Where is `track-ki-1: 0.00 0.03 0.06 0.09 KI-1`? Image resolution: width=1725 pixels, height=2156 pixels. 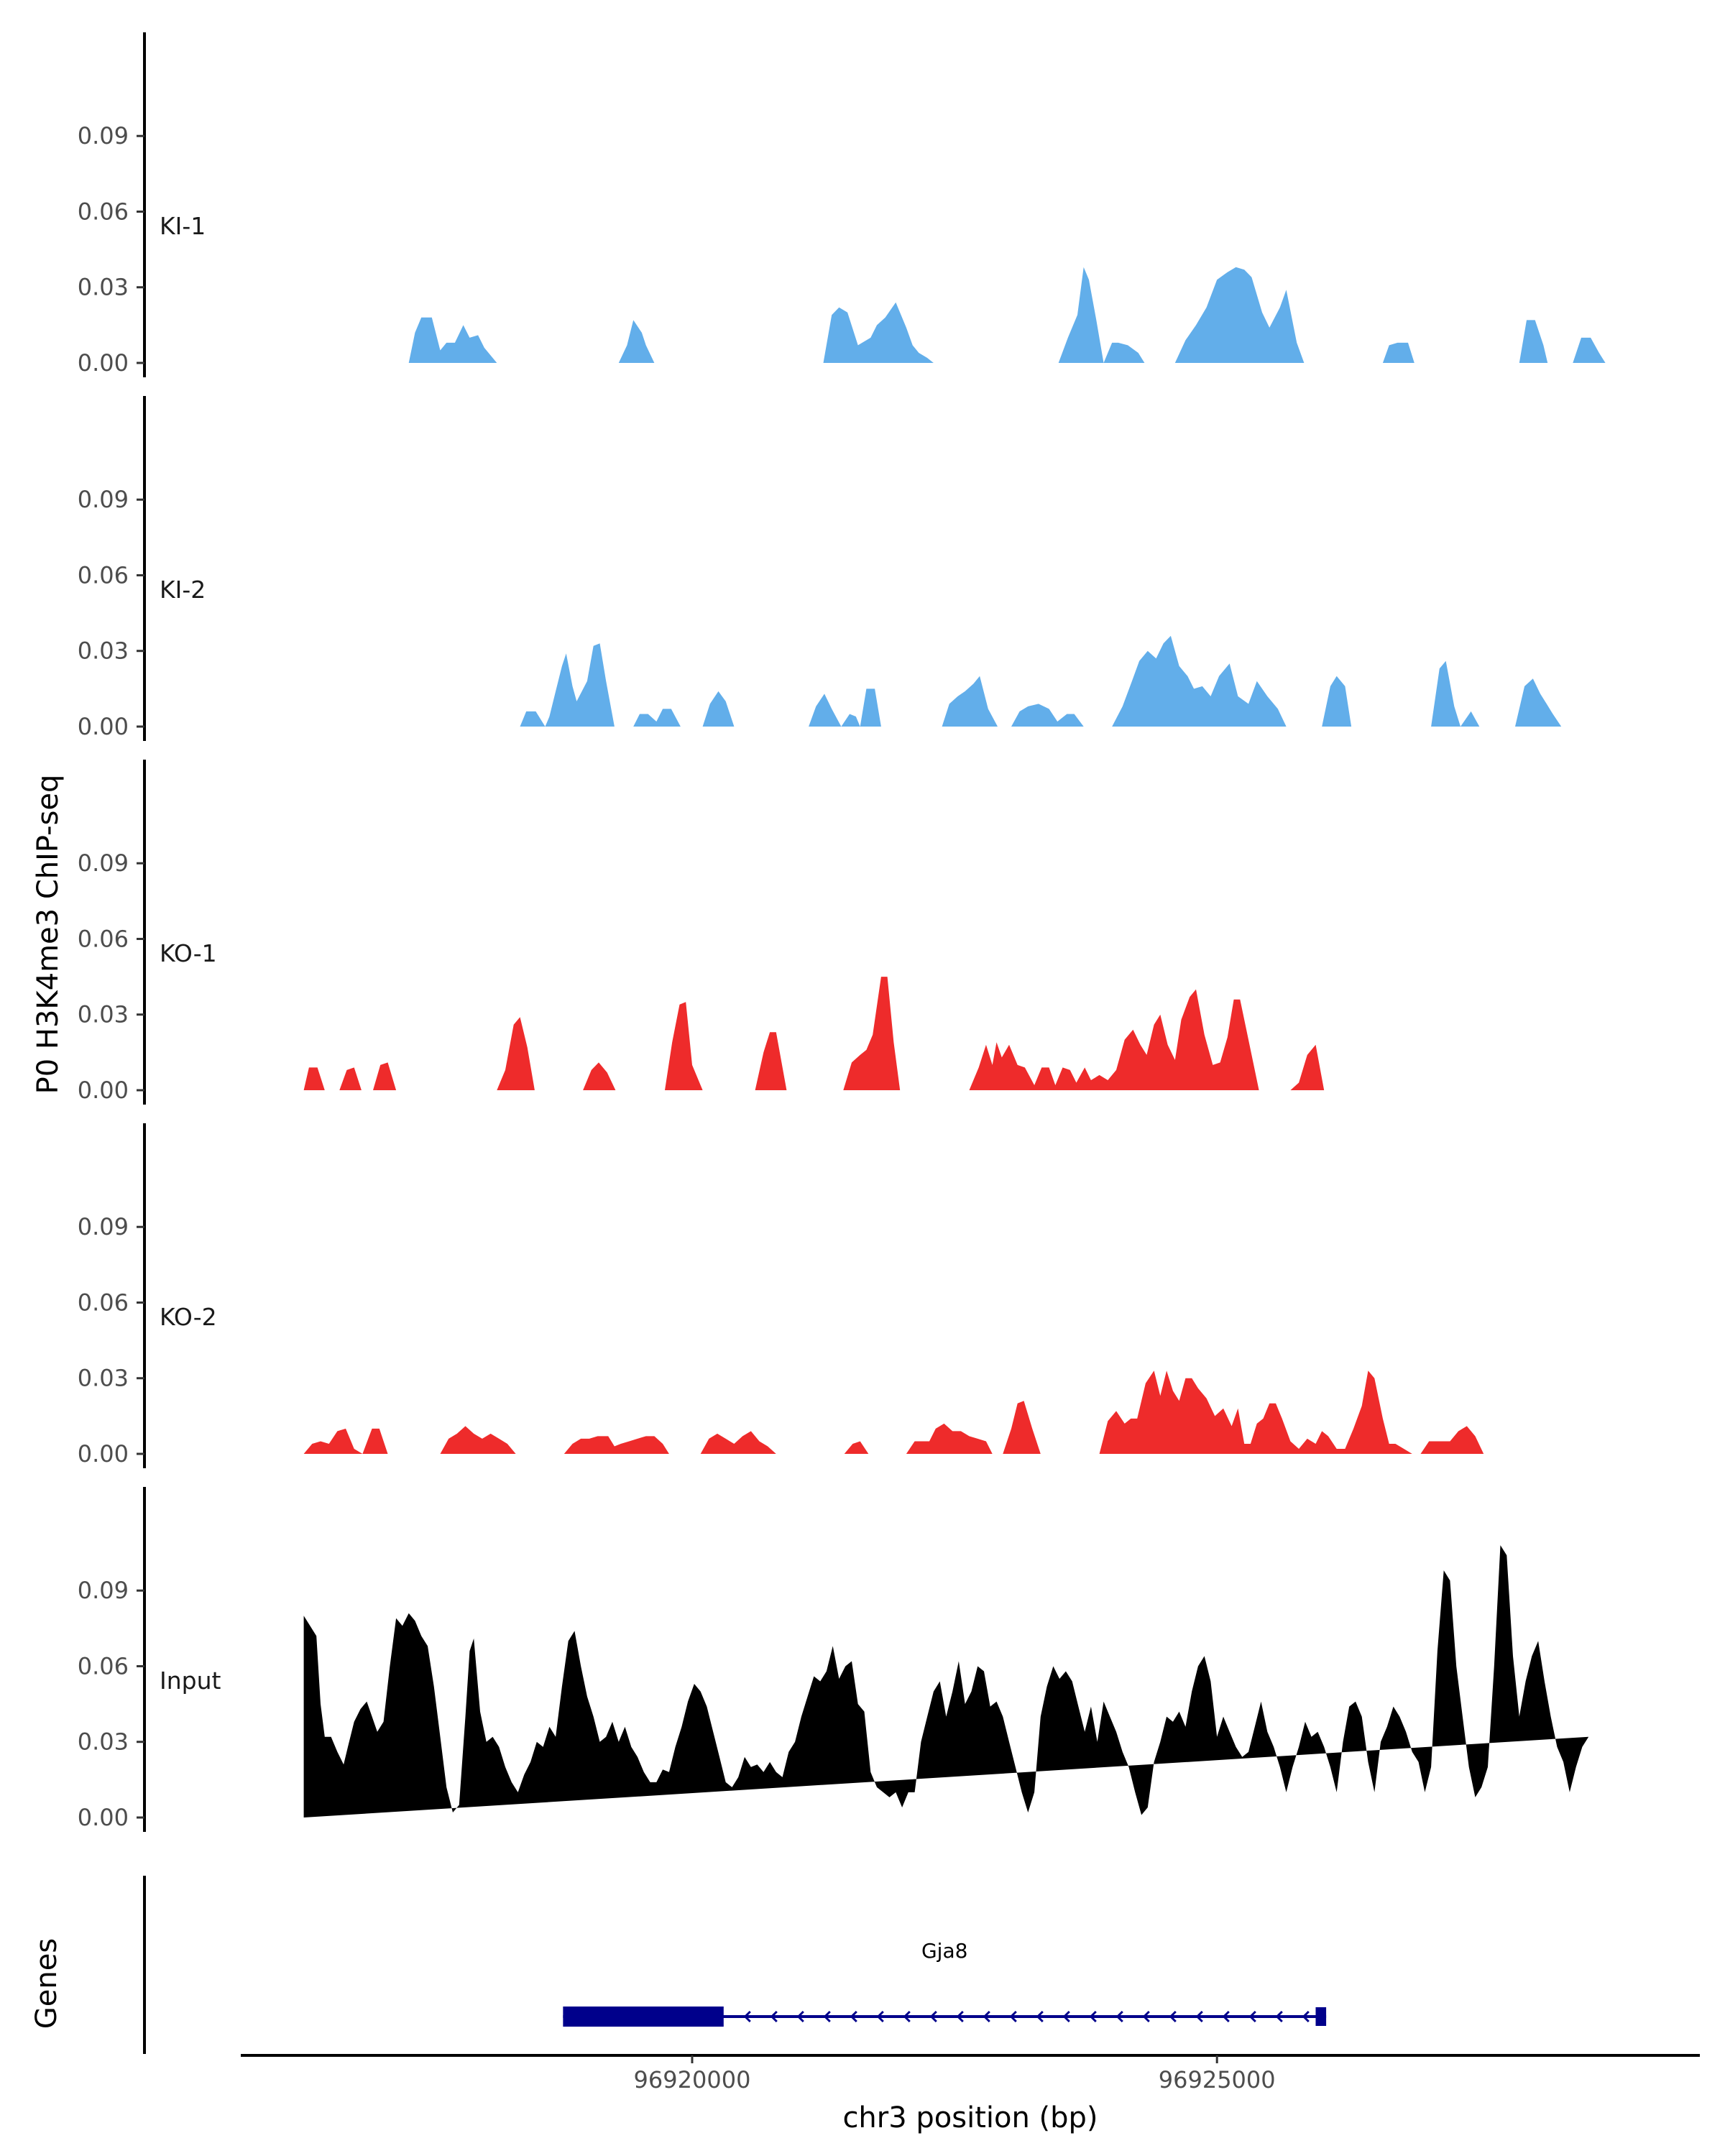
track-ki-1: 0.00 0.03 0.06 0.09 KI-1 is located at coordinates (842, 204).